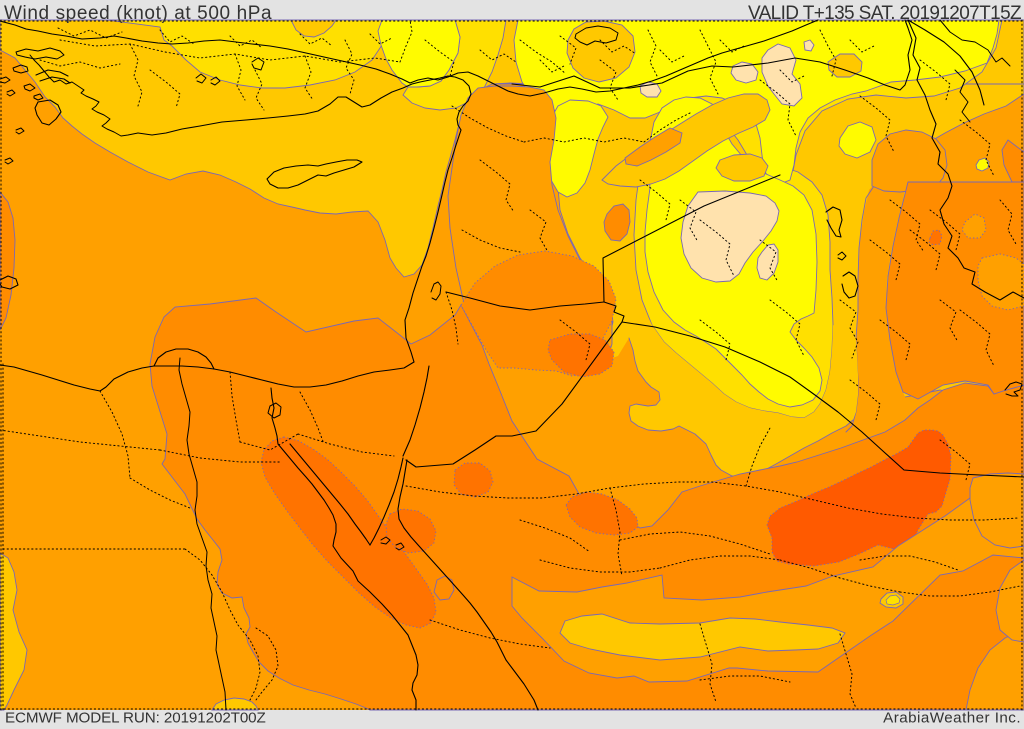  What do you see at coordinates (885, 13) in the screenshot?
I see `svg-text: VALID T+135 SAT. 20191207T15Z` at bounding box center [885, 13].